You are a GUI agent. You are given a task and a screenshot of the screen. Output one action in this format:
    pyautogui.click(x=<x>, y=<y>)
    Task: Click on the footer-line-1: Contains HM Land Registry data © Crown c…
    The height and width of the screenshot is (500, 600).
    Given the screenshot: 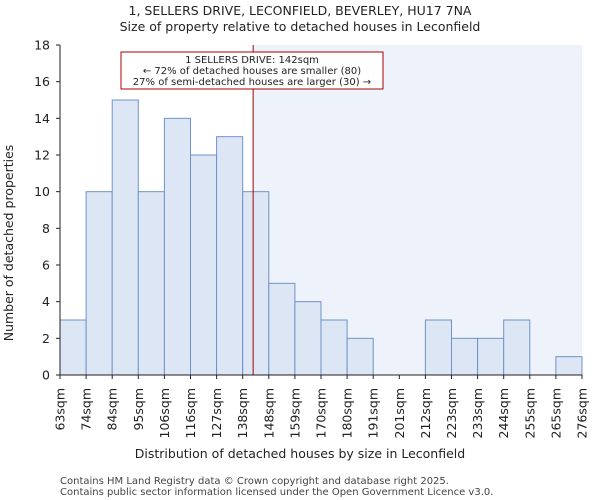 What is the action you would take?
    pyautogui.click(x=254, y=481)
    